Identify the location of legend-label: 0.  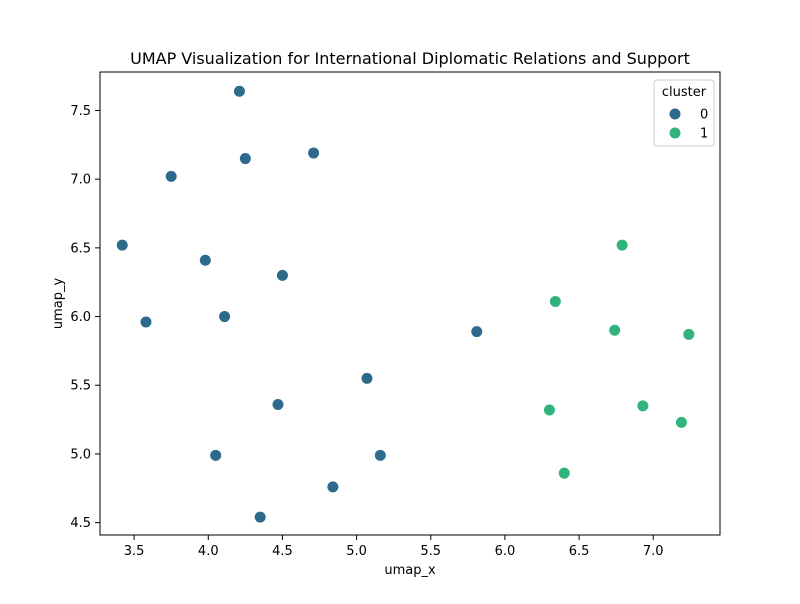
(704, 115).